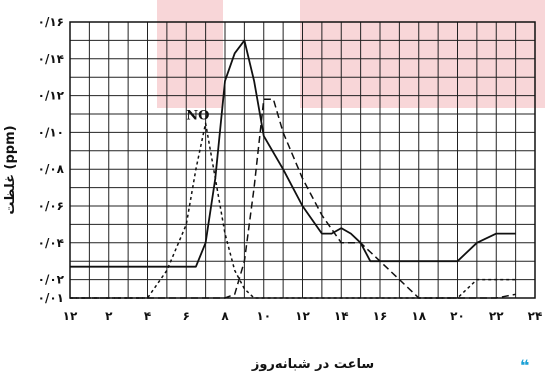  What do you see at coordinates (51, 206) in the screenshot?
I see `y-tick-label-3: ۰/۰۶` at bounding box center [51, 206].